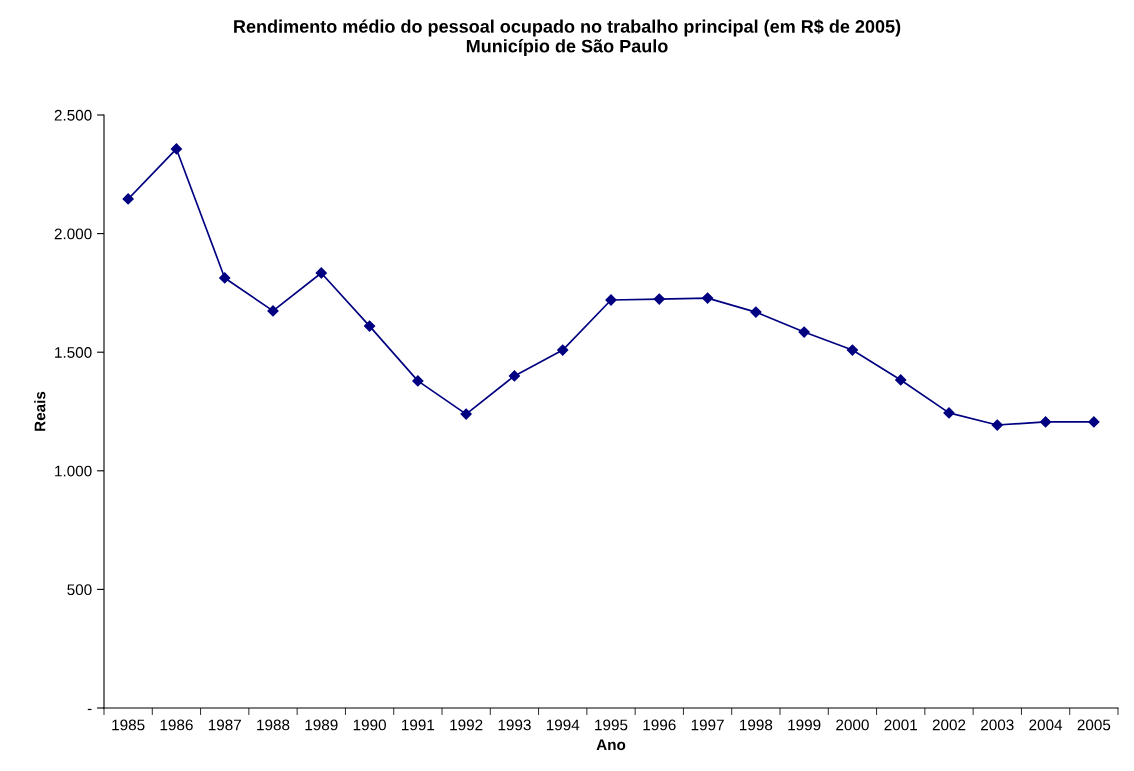 Image resolution: width=1134 pixels, height=771 pixels. Describe the element at coordinates (900, 725) in the screenshot. I see `x-tick-label: 2001` at that location.